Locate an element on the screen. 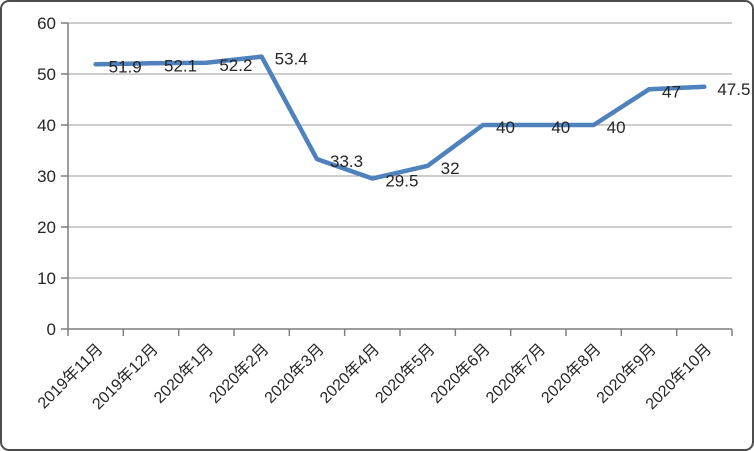  data-label: 47.5 is located at coordinates (733, 89).